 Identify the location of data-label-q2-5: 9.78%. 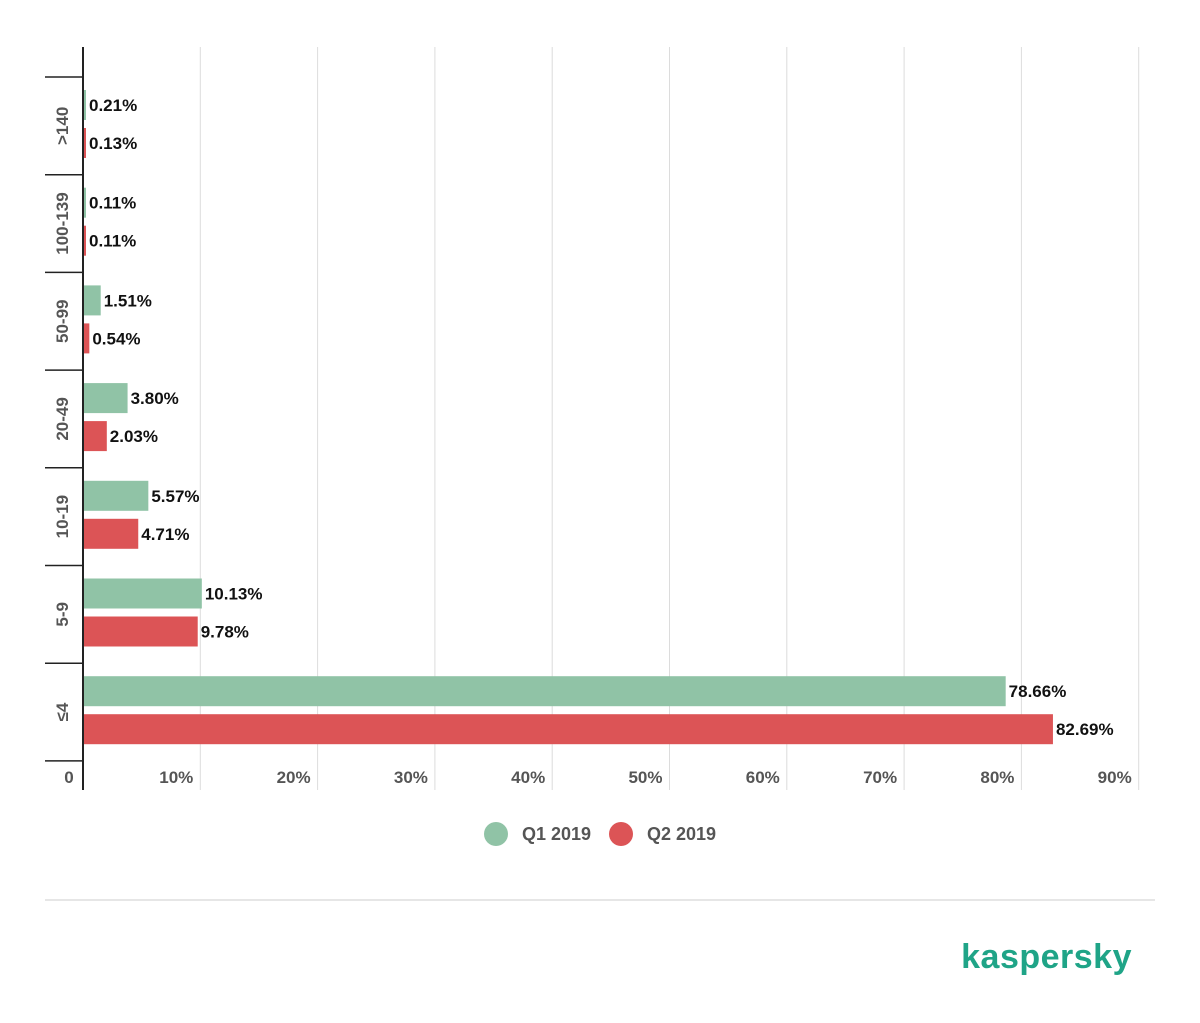
(225, 632).